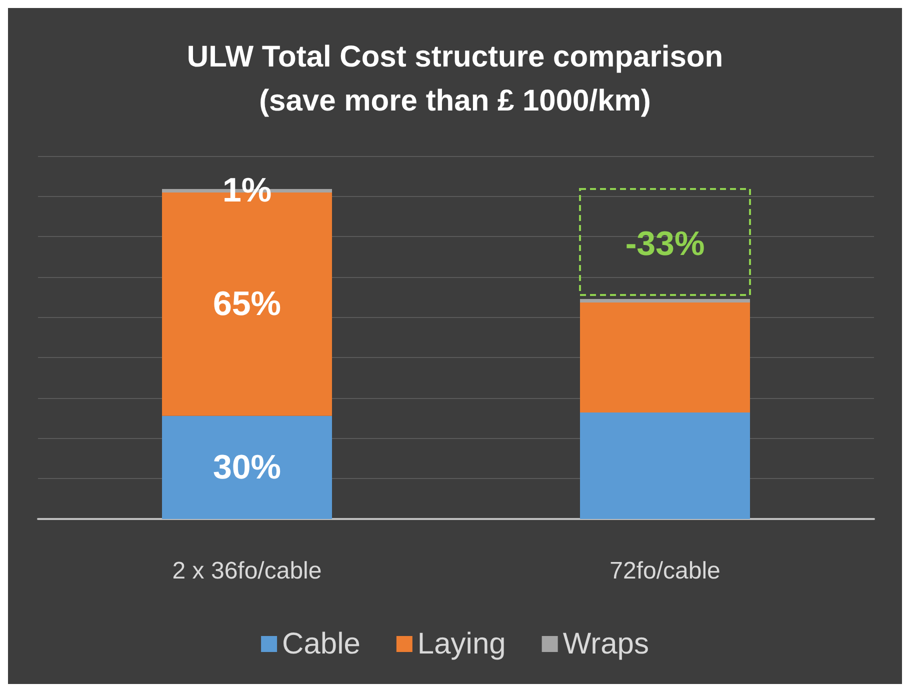  What do you see at coordinates (455, 79) in the screenshot?
I see `chart-title: ULW Total Cost structure comparison (save more than £ 1000/km)` at bounding box center [455, 79].